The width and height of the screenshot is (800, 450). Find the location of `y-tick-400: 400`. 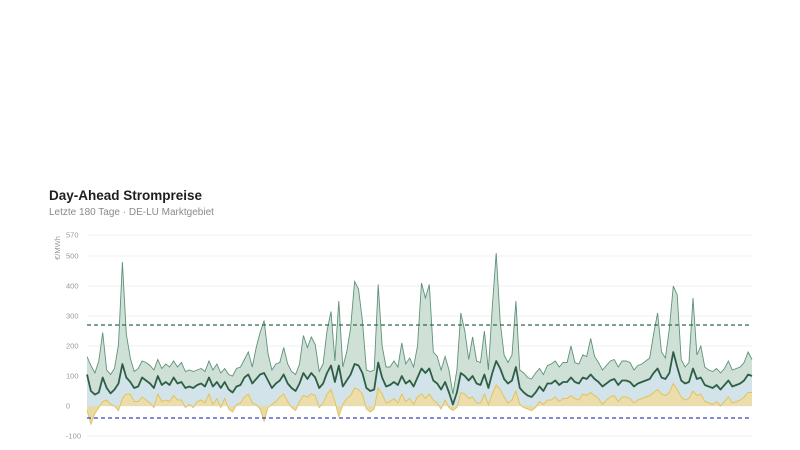

y-tick-400: 400 is located at coordinates (72, 286).